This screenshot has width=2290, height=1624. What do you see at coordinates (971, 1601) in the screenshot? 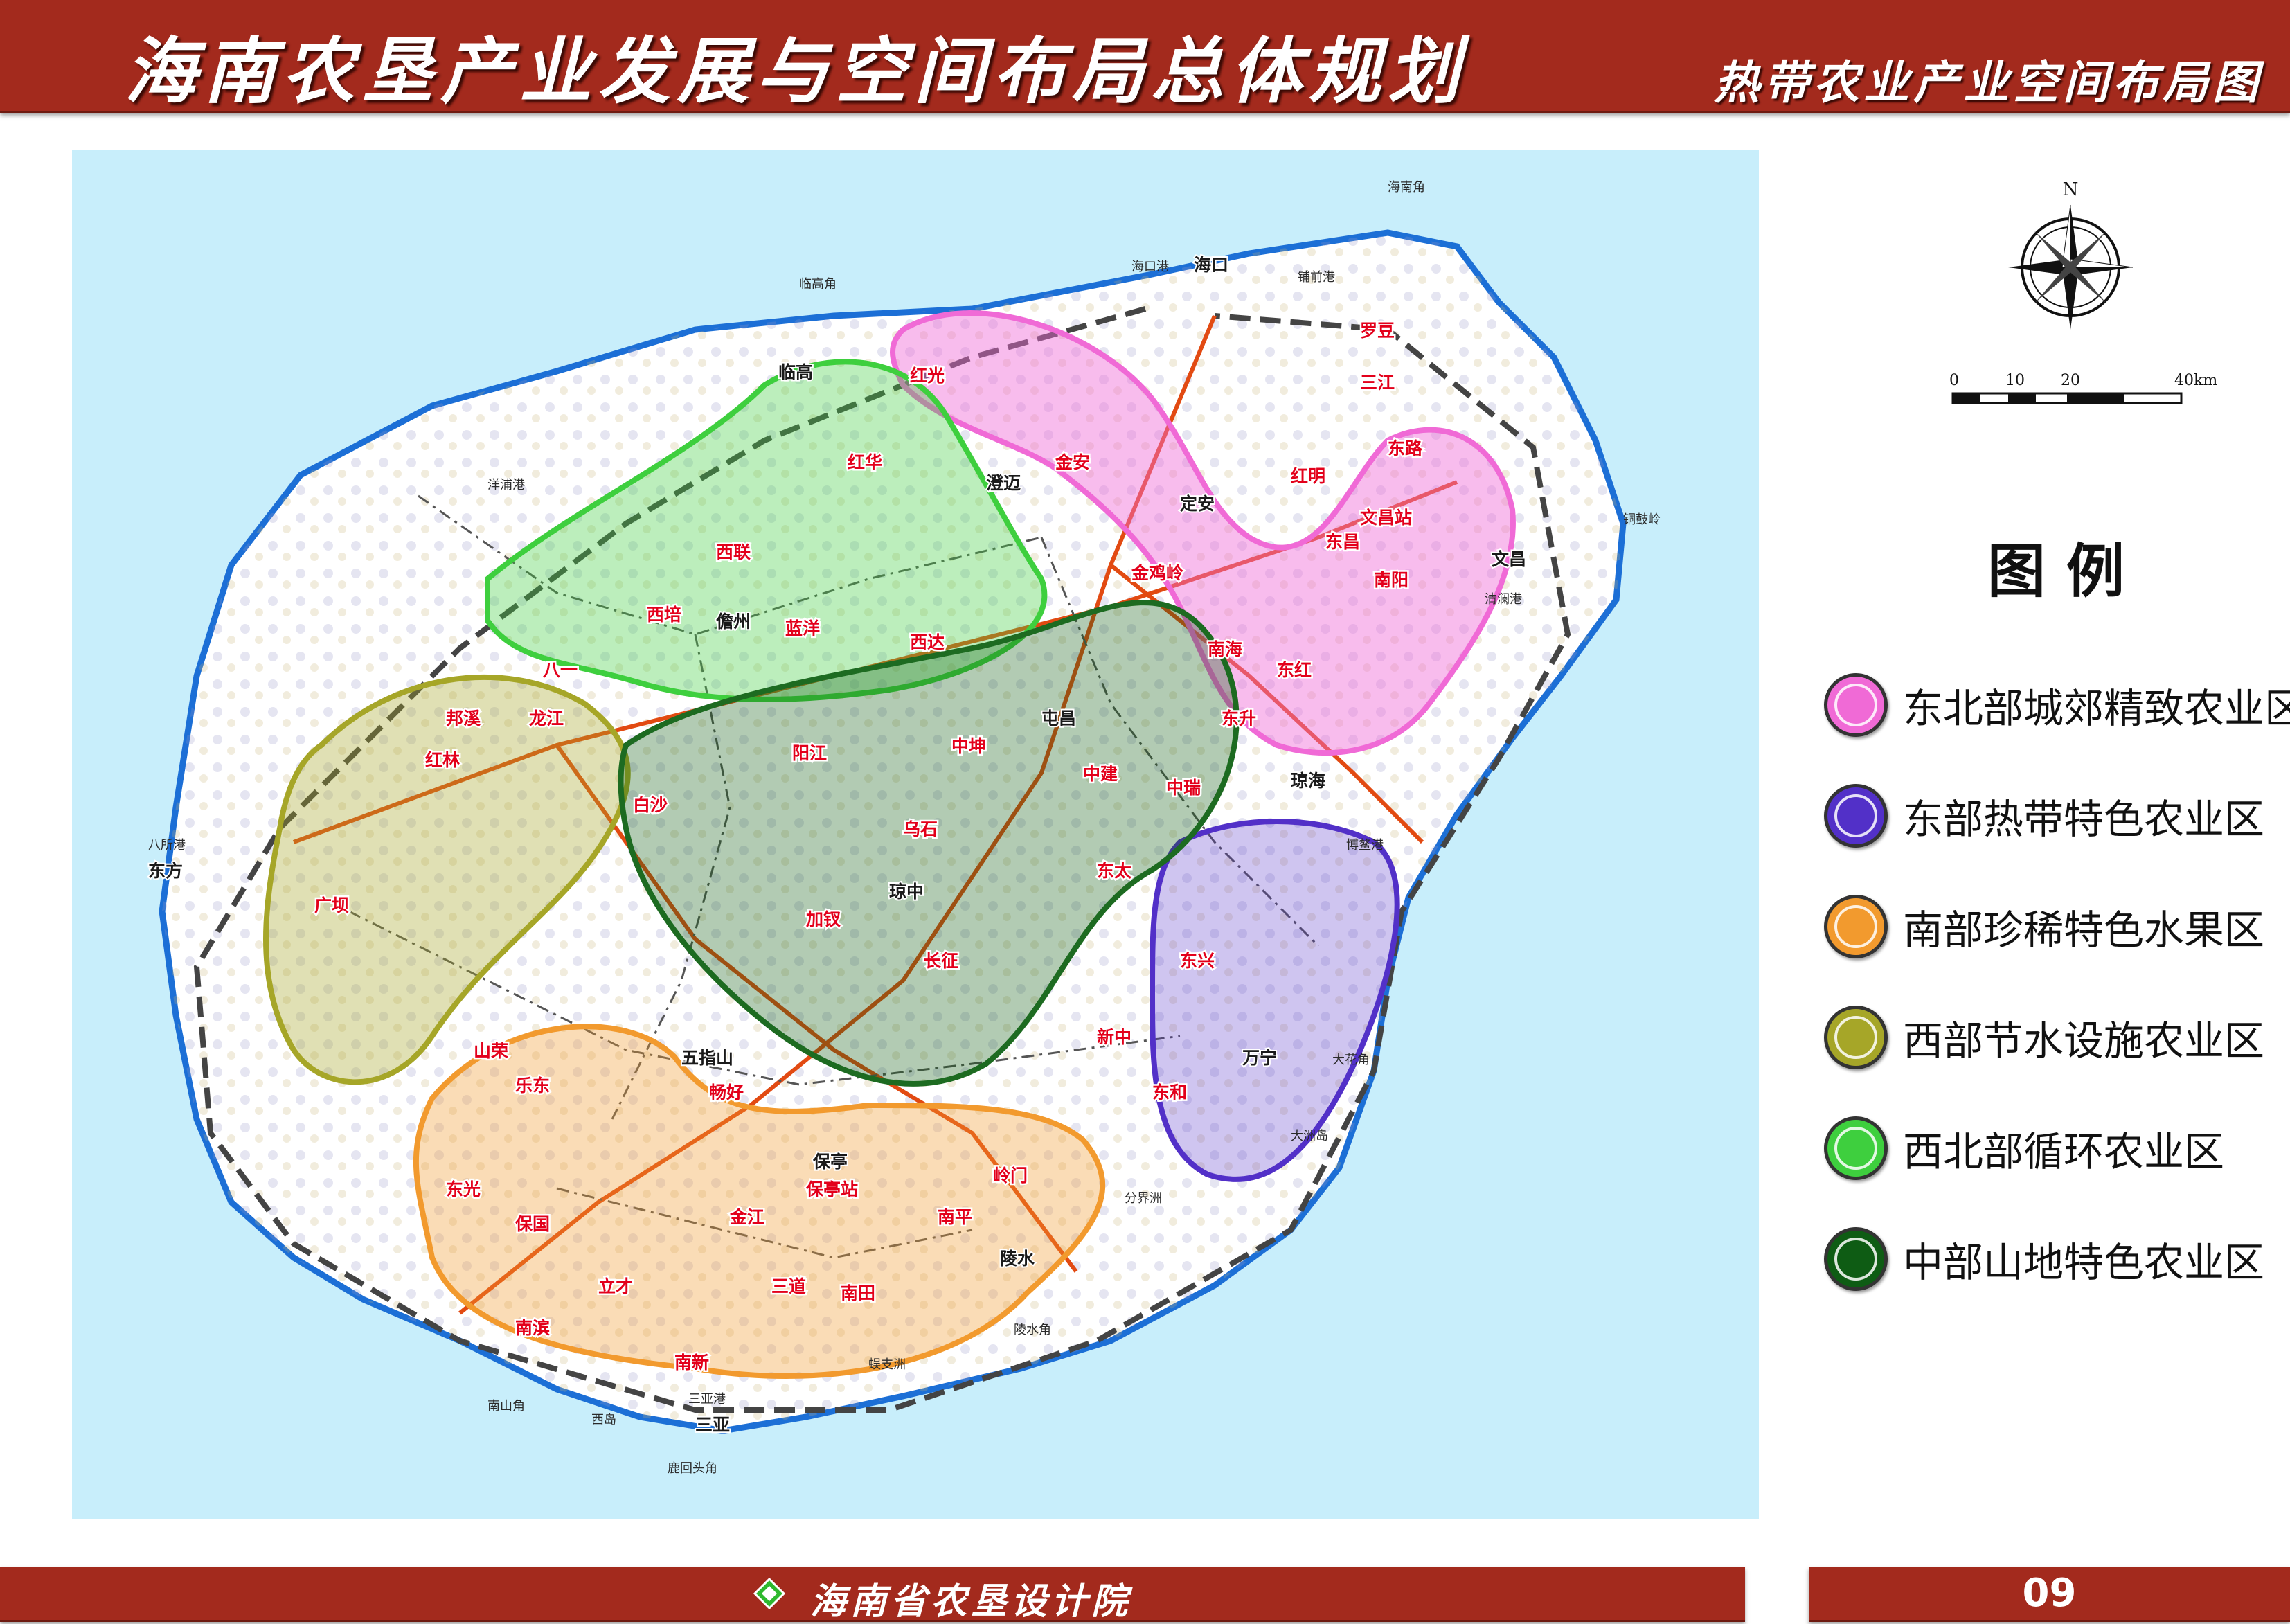
I see `institute-name: 海南省农垦设计院` at bounding box center [971, 1601].